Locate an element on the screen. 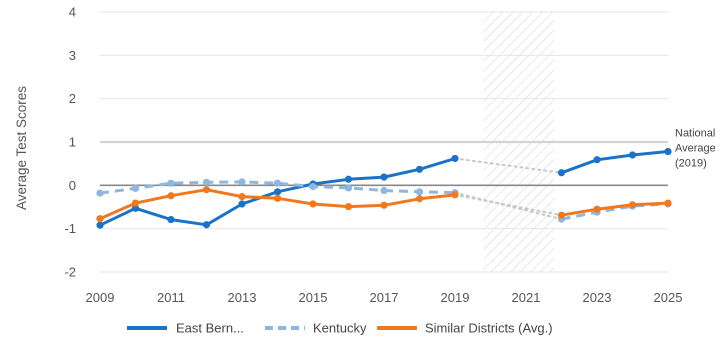 Image resolution: width=722 pixels, height=350 pixels. x-tick-label: 2017 is located at coordinates (384, 297).